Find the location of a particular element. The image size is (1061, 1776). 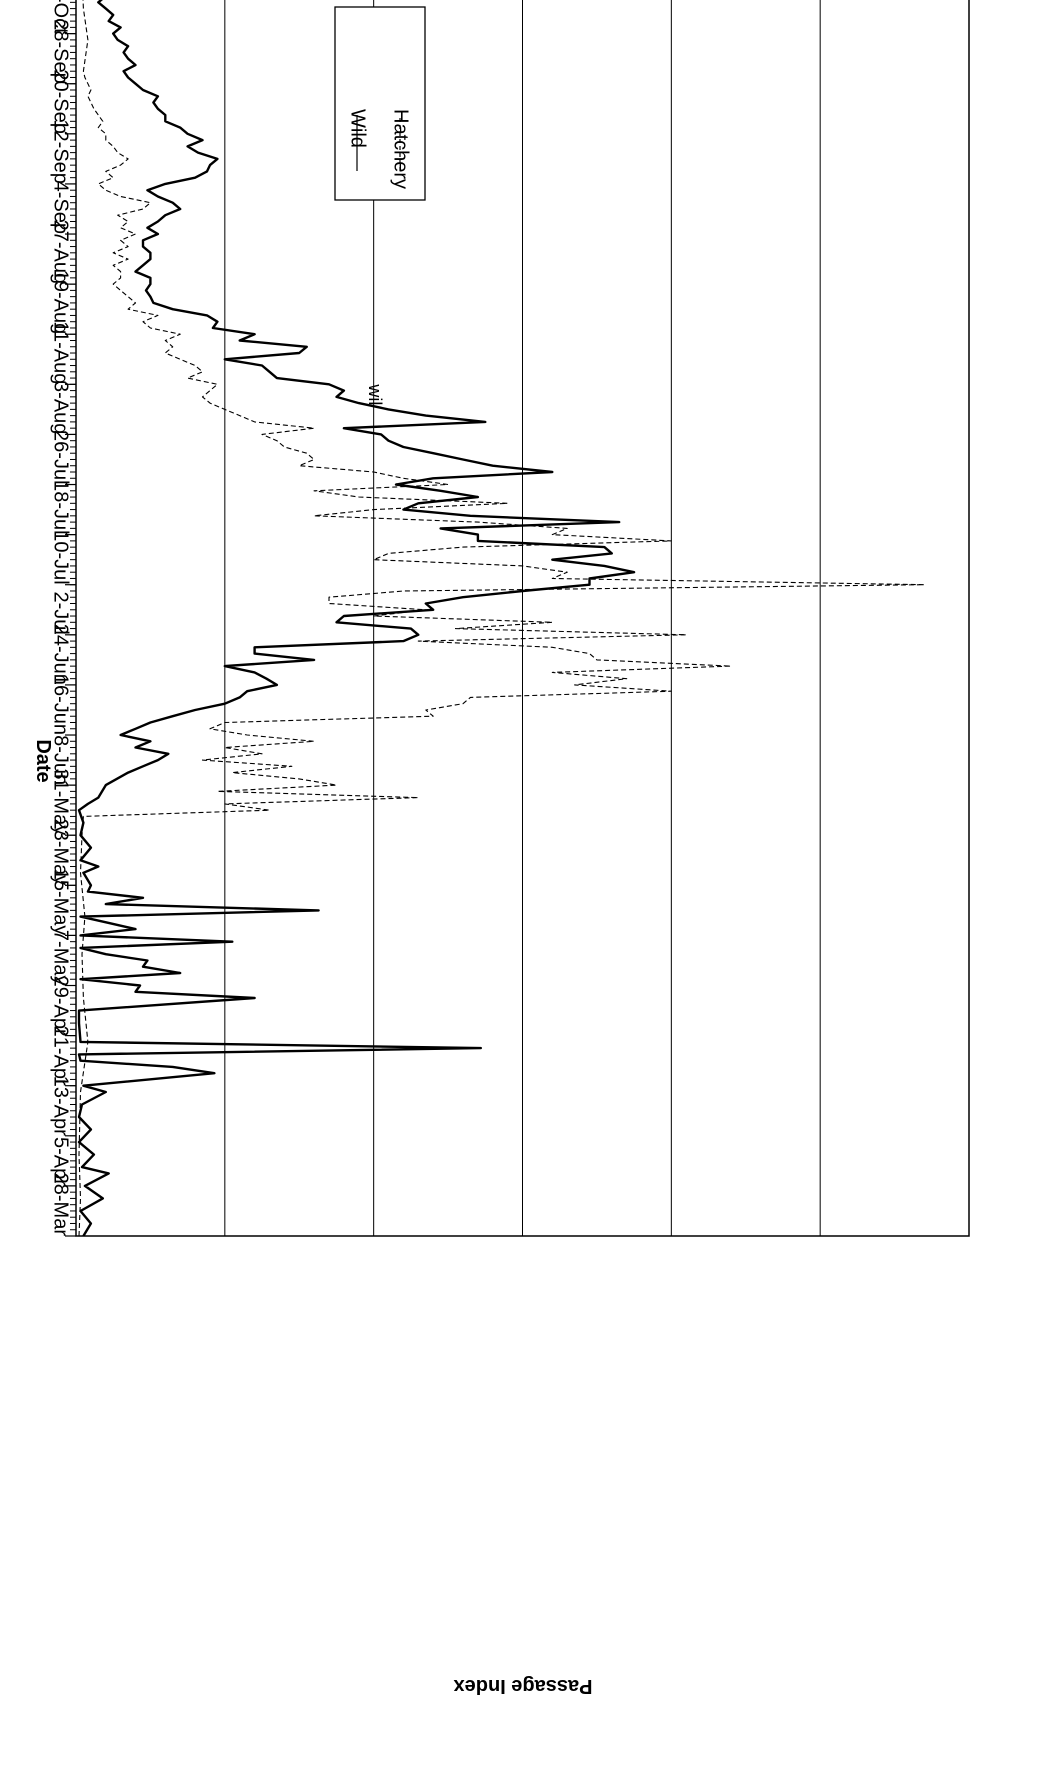

annotation-label: wil is located at coordinates (375, 394).